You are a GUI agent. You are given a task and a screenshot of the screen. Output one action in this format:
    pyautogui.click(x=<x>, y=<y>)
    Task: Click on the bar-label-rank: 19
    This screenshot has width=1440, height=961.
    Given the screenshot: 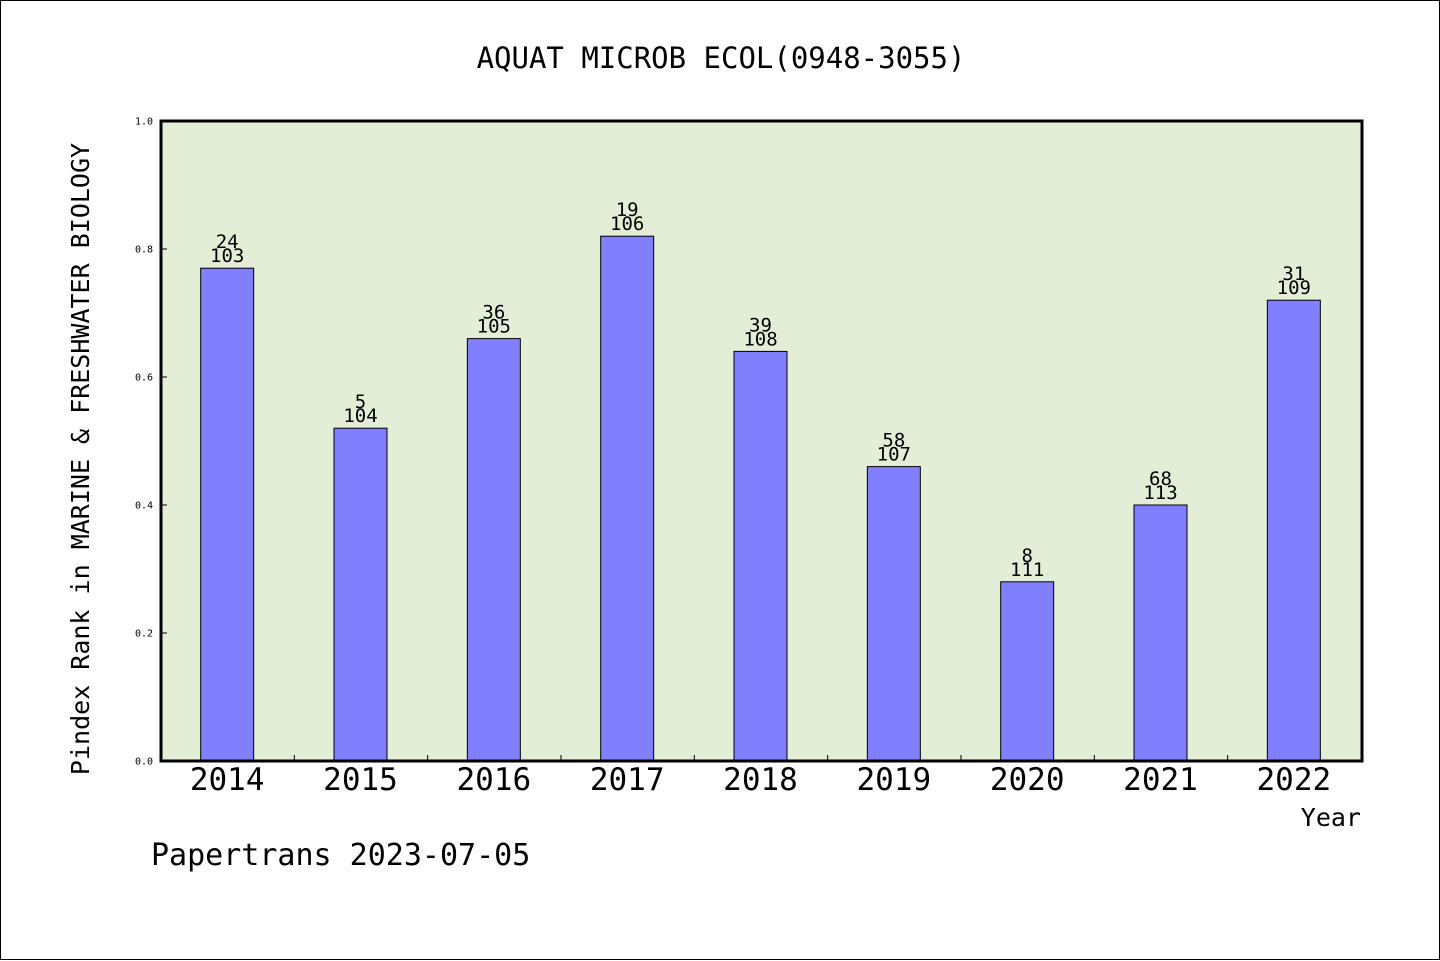 What is the action you would take?
    pyautogui.click(x=627, y=210)
    